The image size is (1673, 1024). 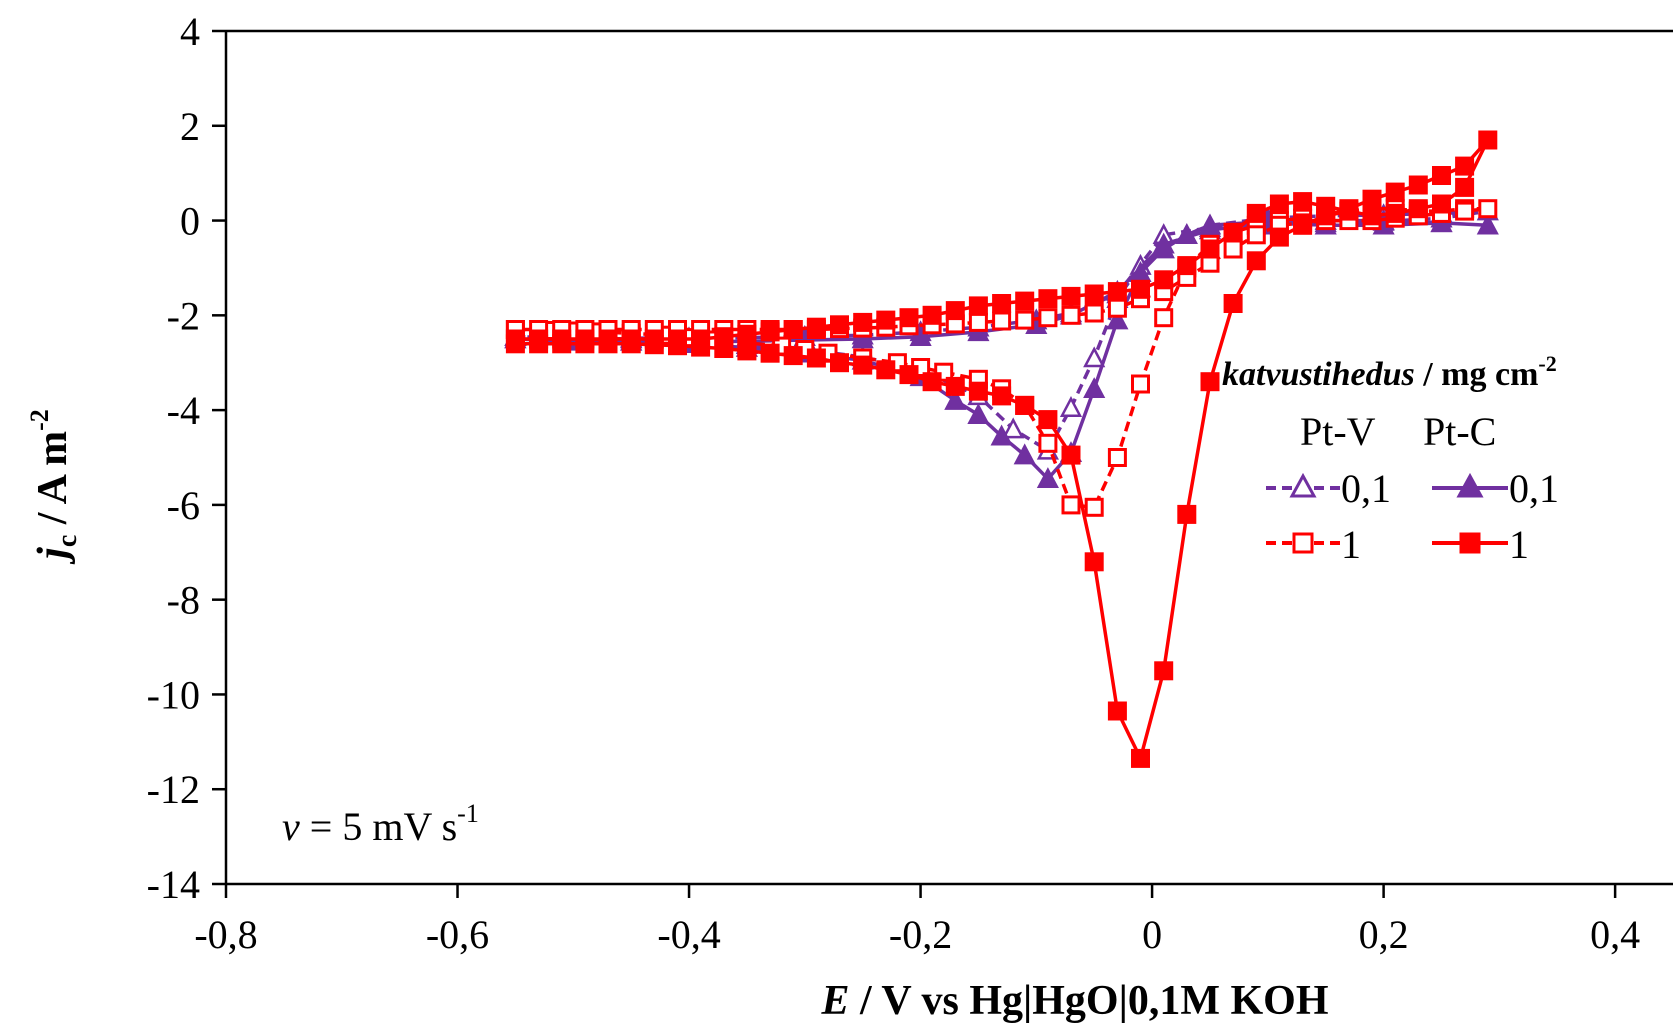 I want to click on y-tick-label: -2, so click(x=183, y=315).